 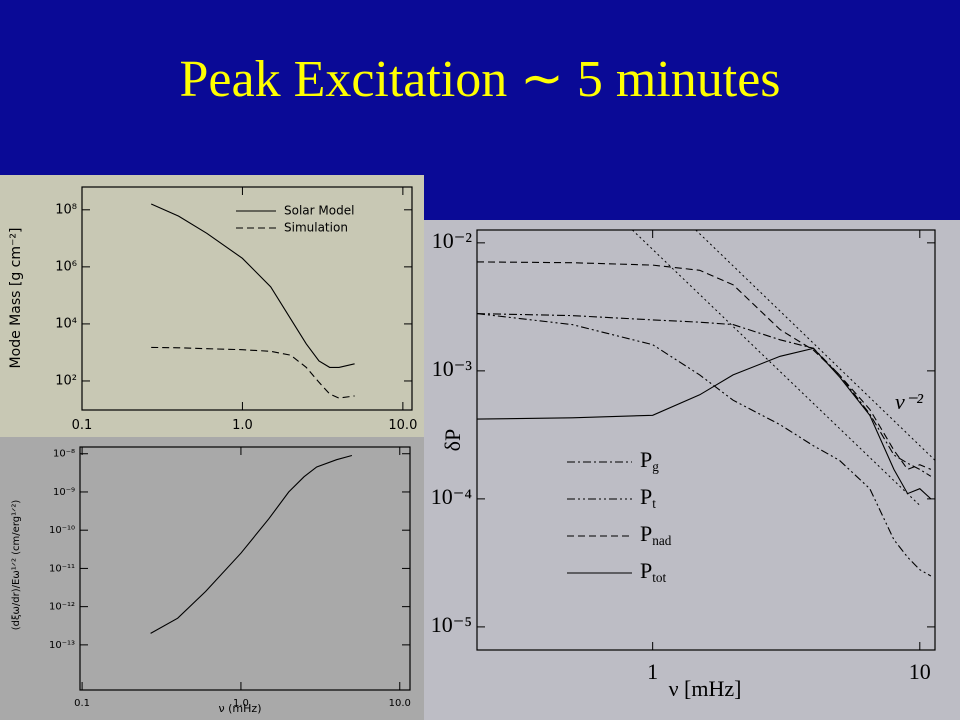 I want to click on legend-label: Pnad, so click(x=656, y=534).